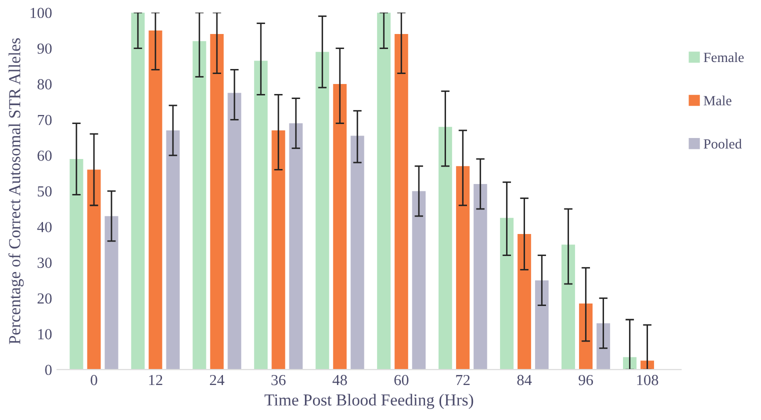 This screenshot has height=420, width=761. Describe the element at coordinates (41, 13) in the screenshot. I see `y-tick-label: 100` at that location.